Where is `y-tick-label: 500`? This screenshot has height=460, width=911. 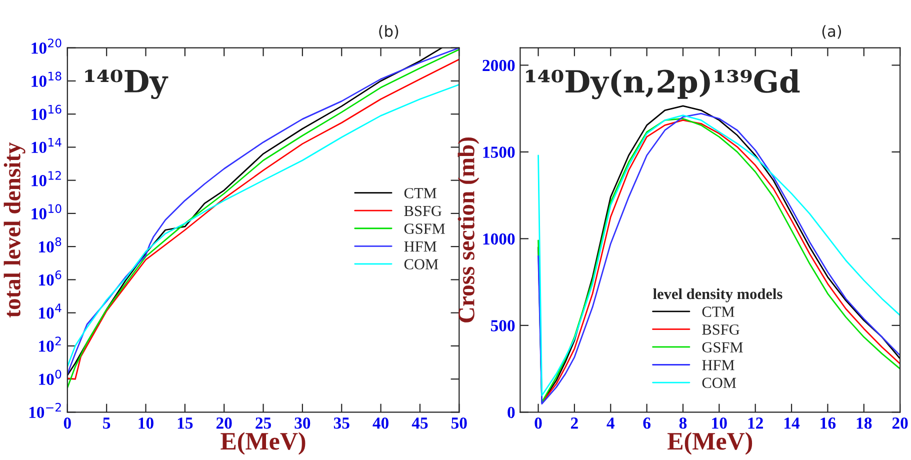 y-tick-label: 500 is located at coordinates (502, 326).